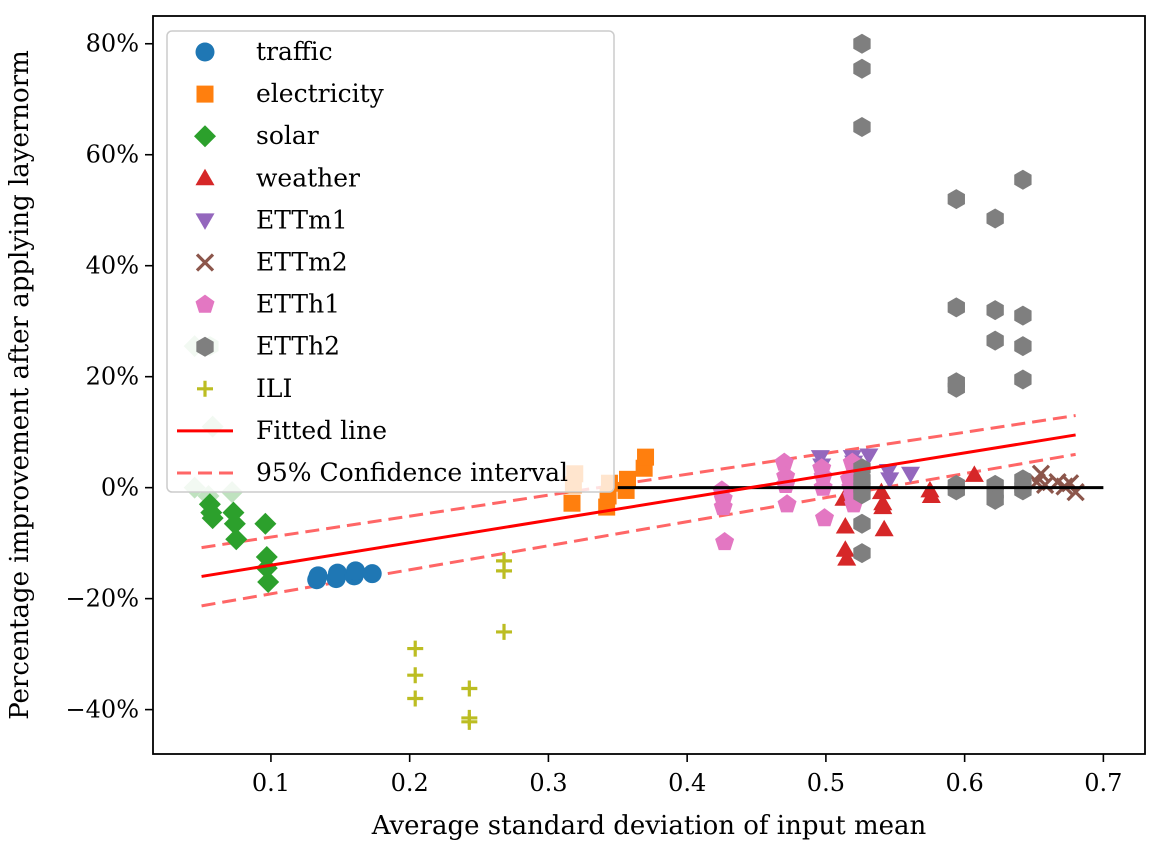 Image resolution: width=1162 pixels, height=852 pixels. I want to click on legend-label: weather, so click(308, 177).